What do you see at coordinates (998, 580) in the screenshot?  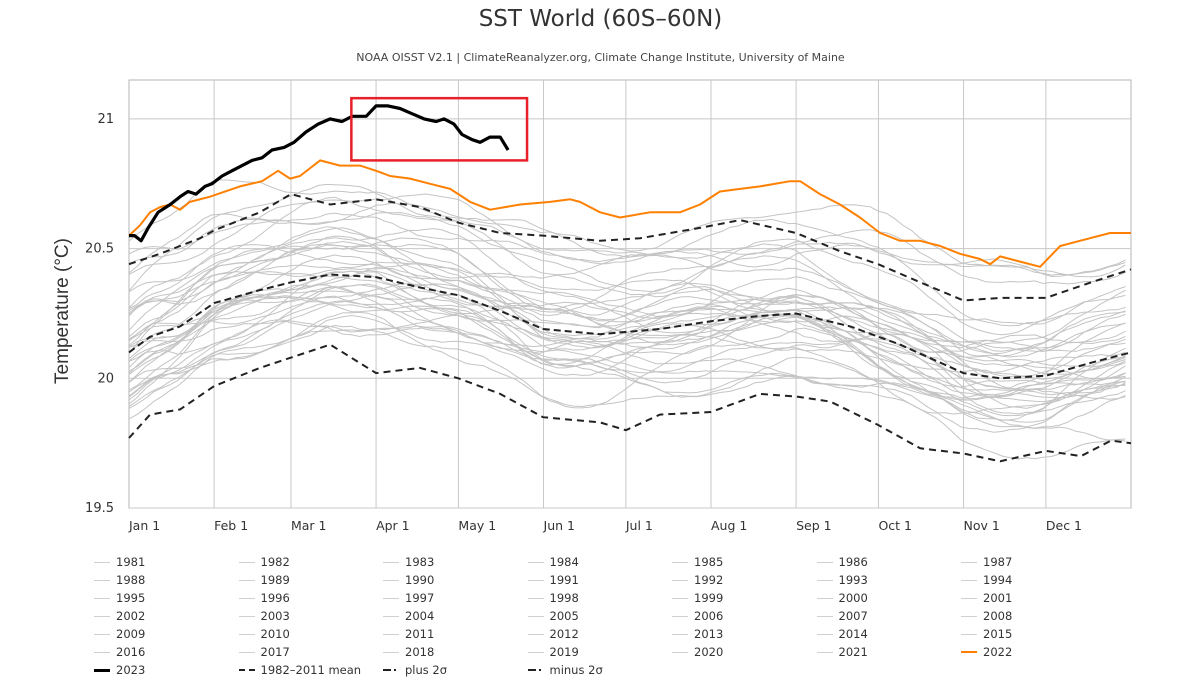 I see `legend-label: 1994` at bounding box center [998, 580].